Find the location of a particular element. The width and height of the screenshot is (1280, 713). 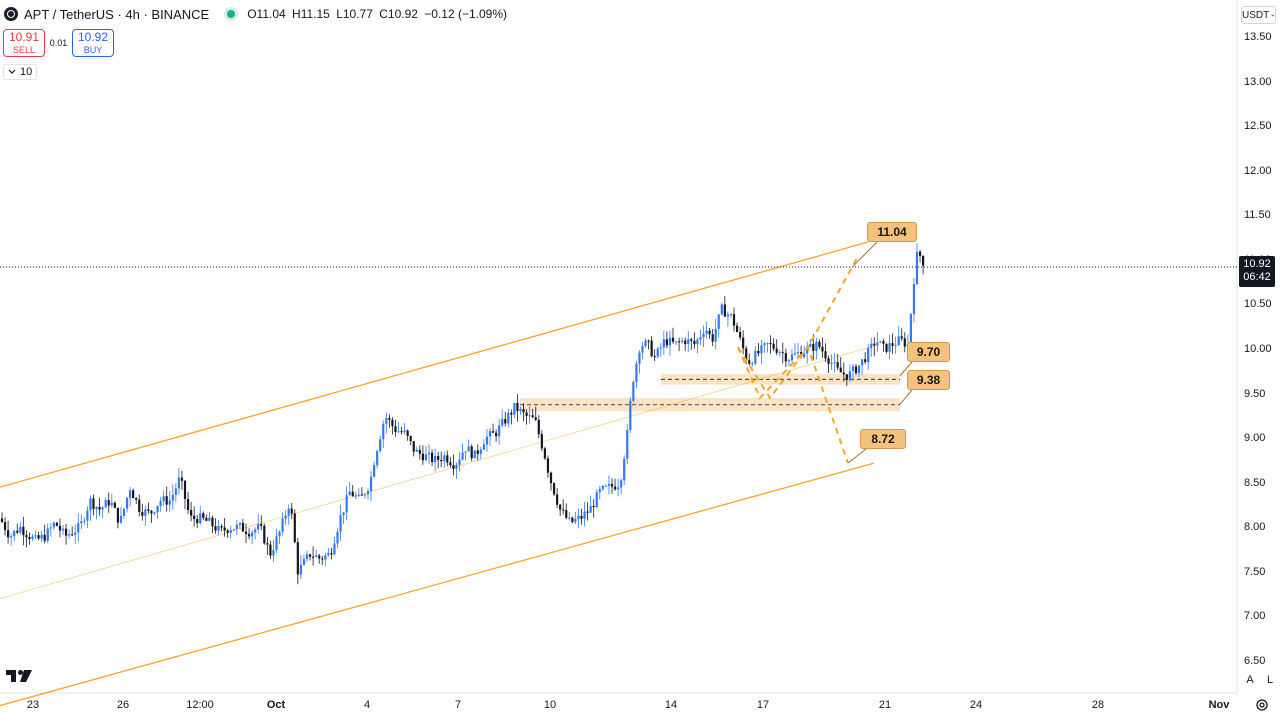

indicators-toggle: 10 is located at coordinates (20, 72).